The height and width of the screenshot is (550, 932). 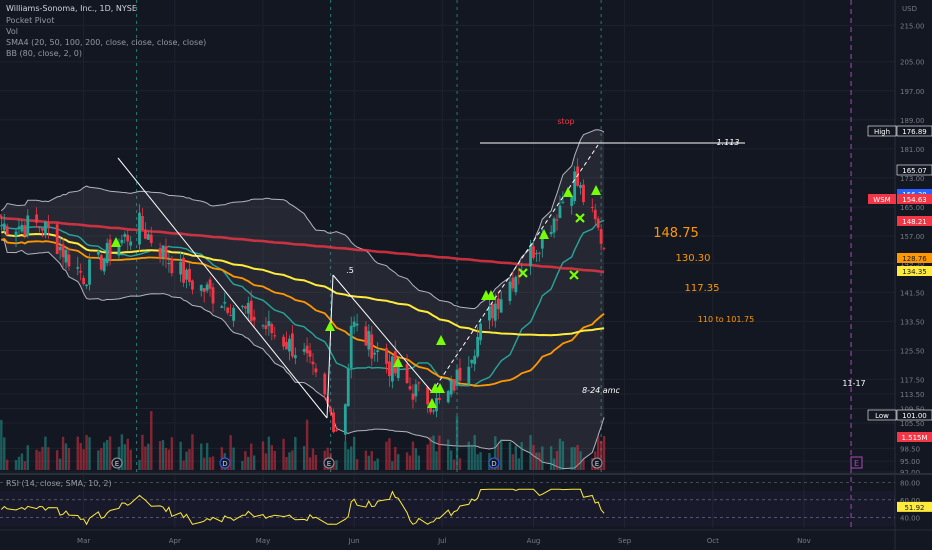 I want to click on price-tick-label: 181.00, so click(x=912, y=150).